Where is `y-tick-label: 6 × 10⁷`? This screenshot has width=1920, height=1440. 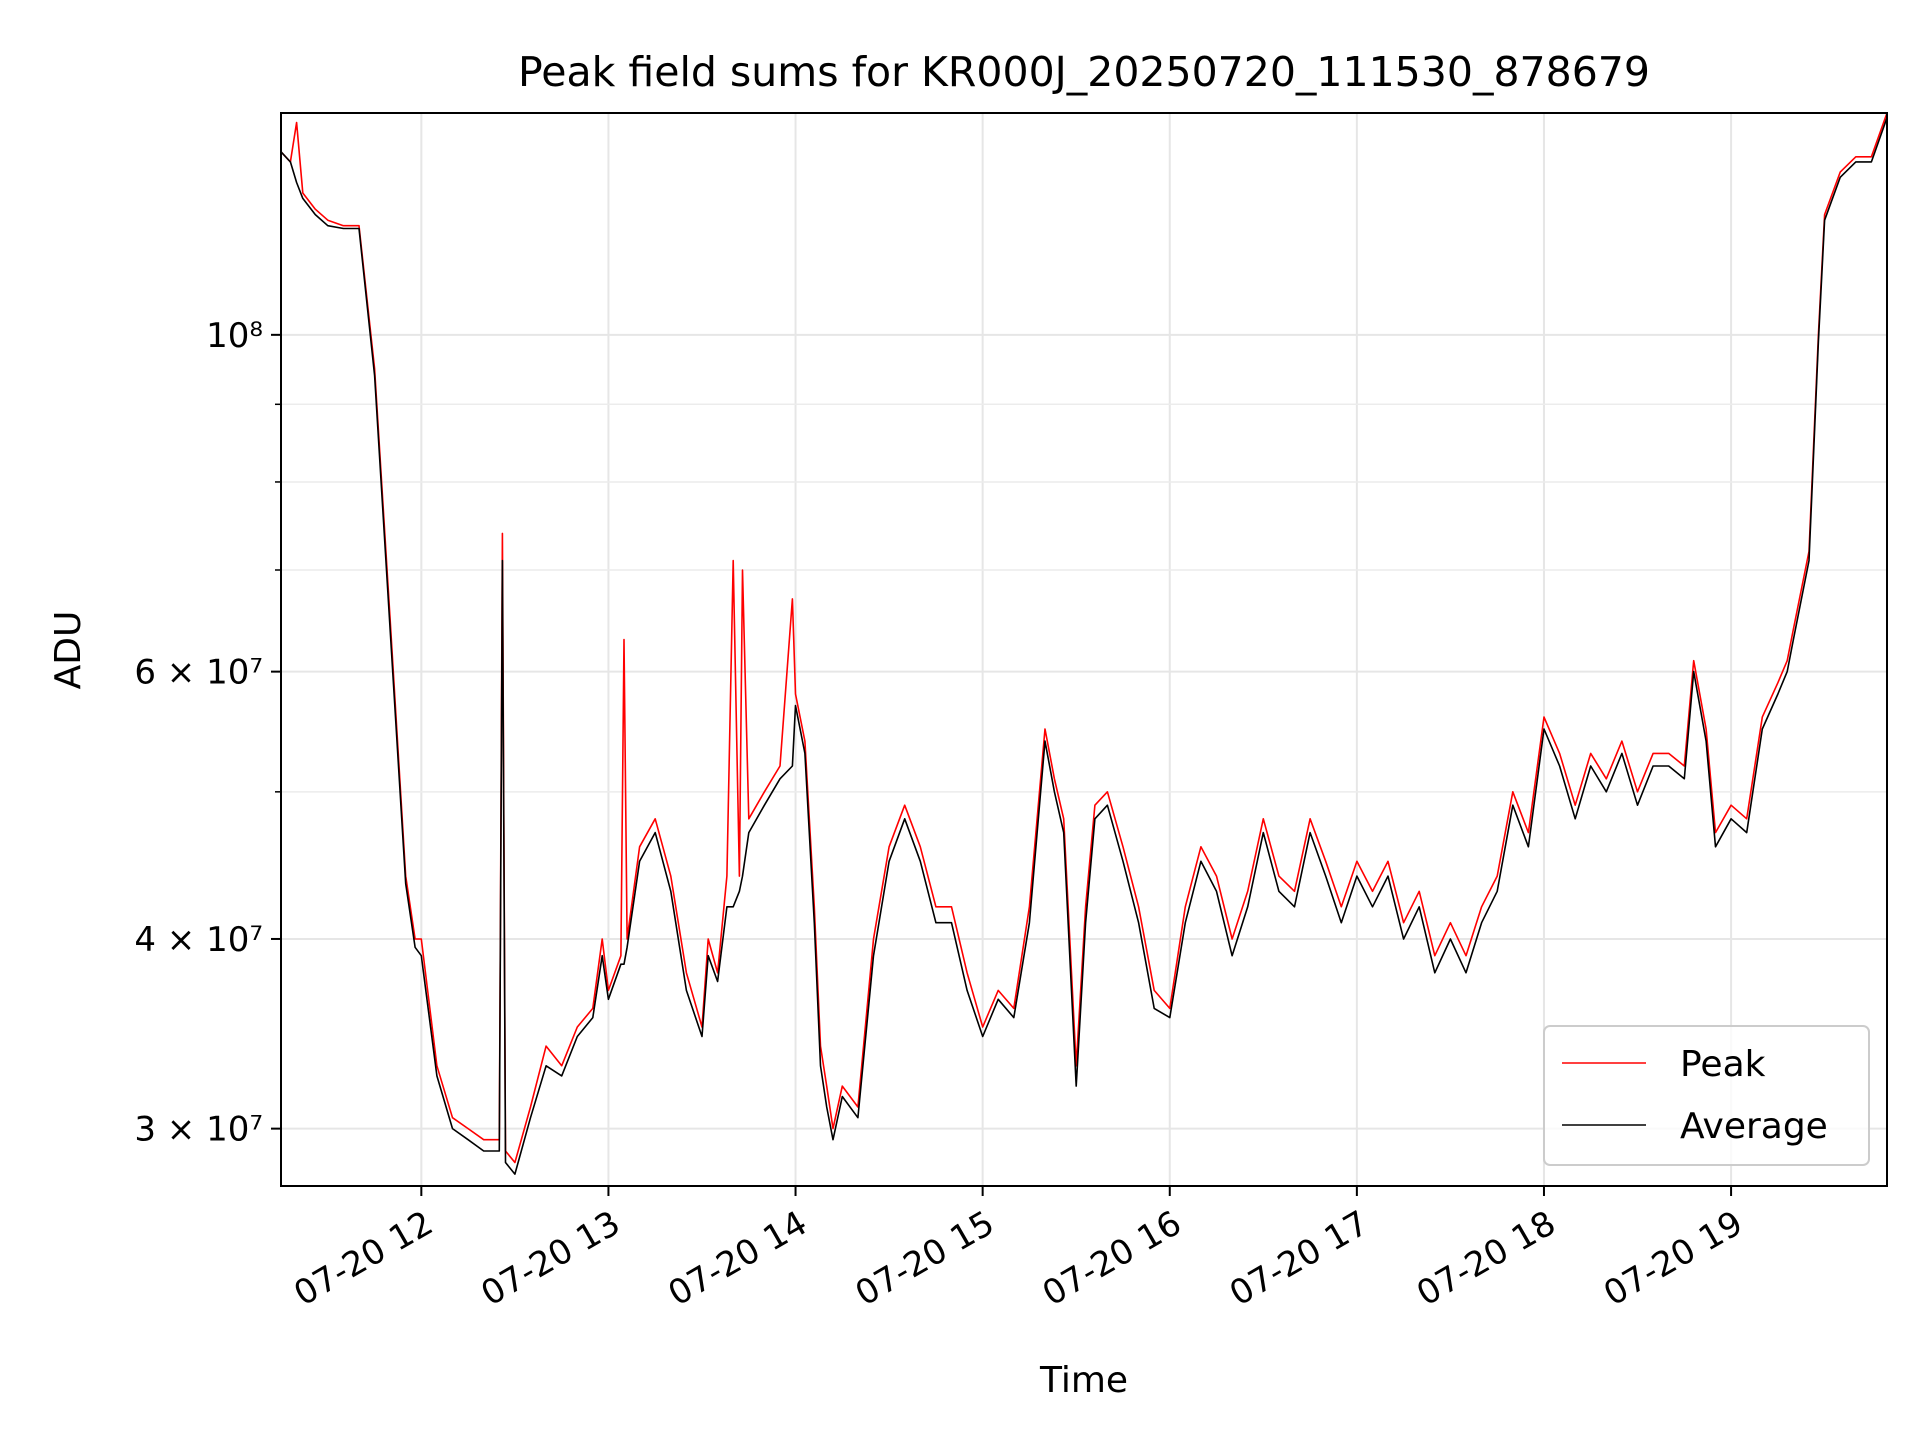 y-tick-label: 6 × 10⁷ is located at coordinates (198, 673).